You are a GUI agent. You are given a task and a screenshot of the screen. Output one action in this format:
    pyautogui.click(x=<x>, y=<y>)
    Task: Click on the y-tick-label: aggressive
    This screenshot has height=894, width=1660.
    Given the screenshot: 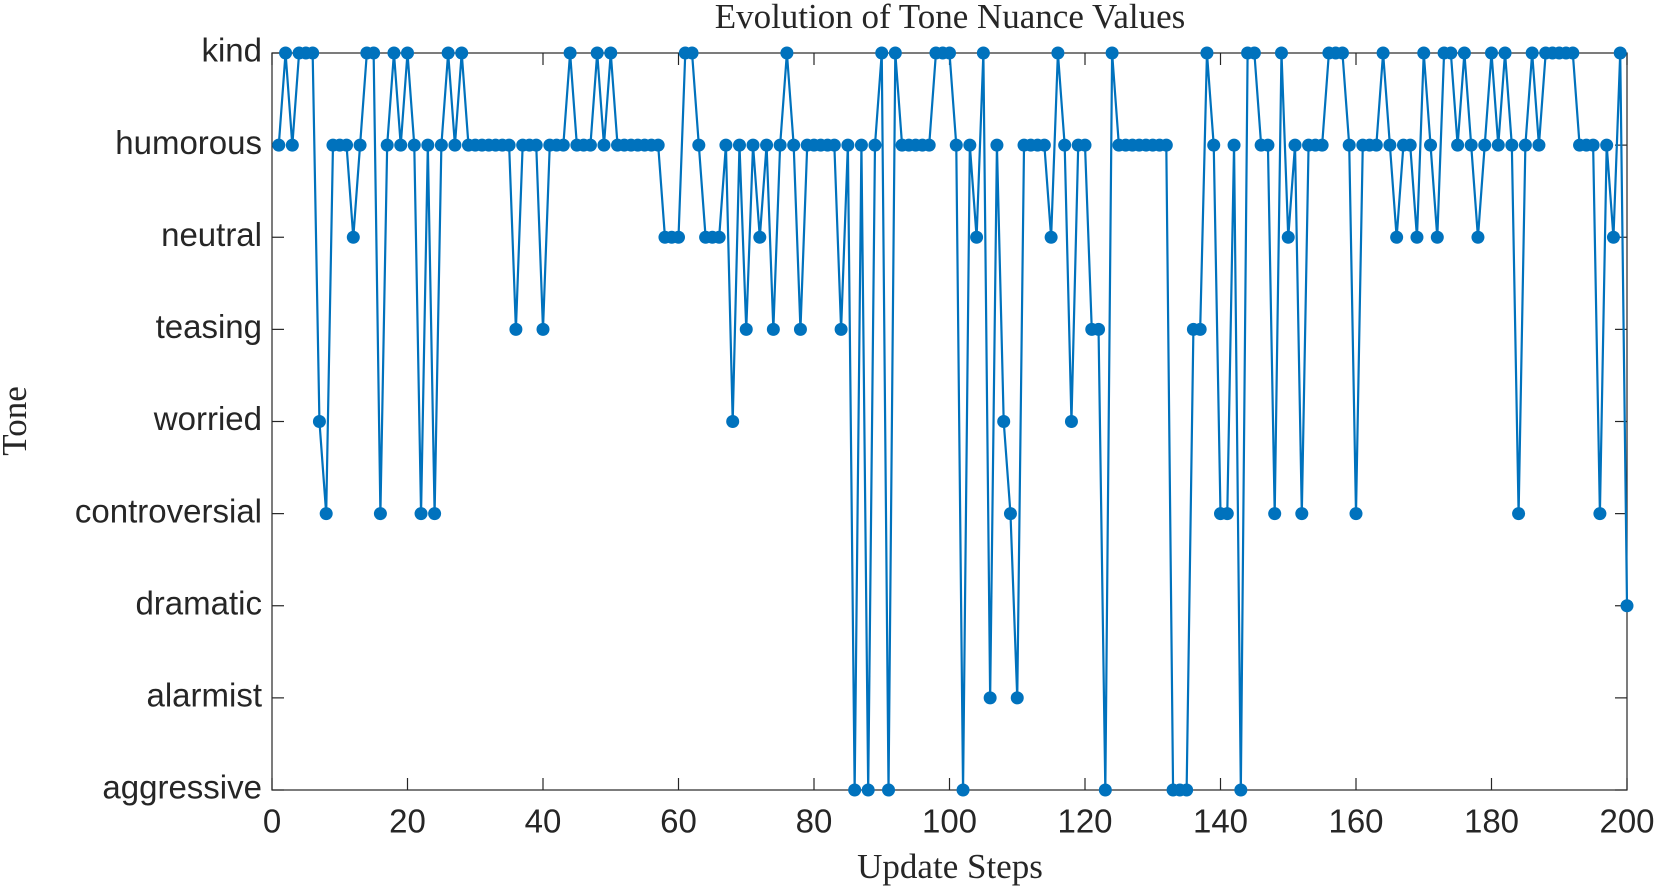 What is the action you would take?
    pyautogui.click(x=182, y=787)
    